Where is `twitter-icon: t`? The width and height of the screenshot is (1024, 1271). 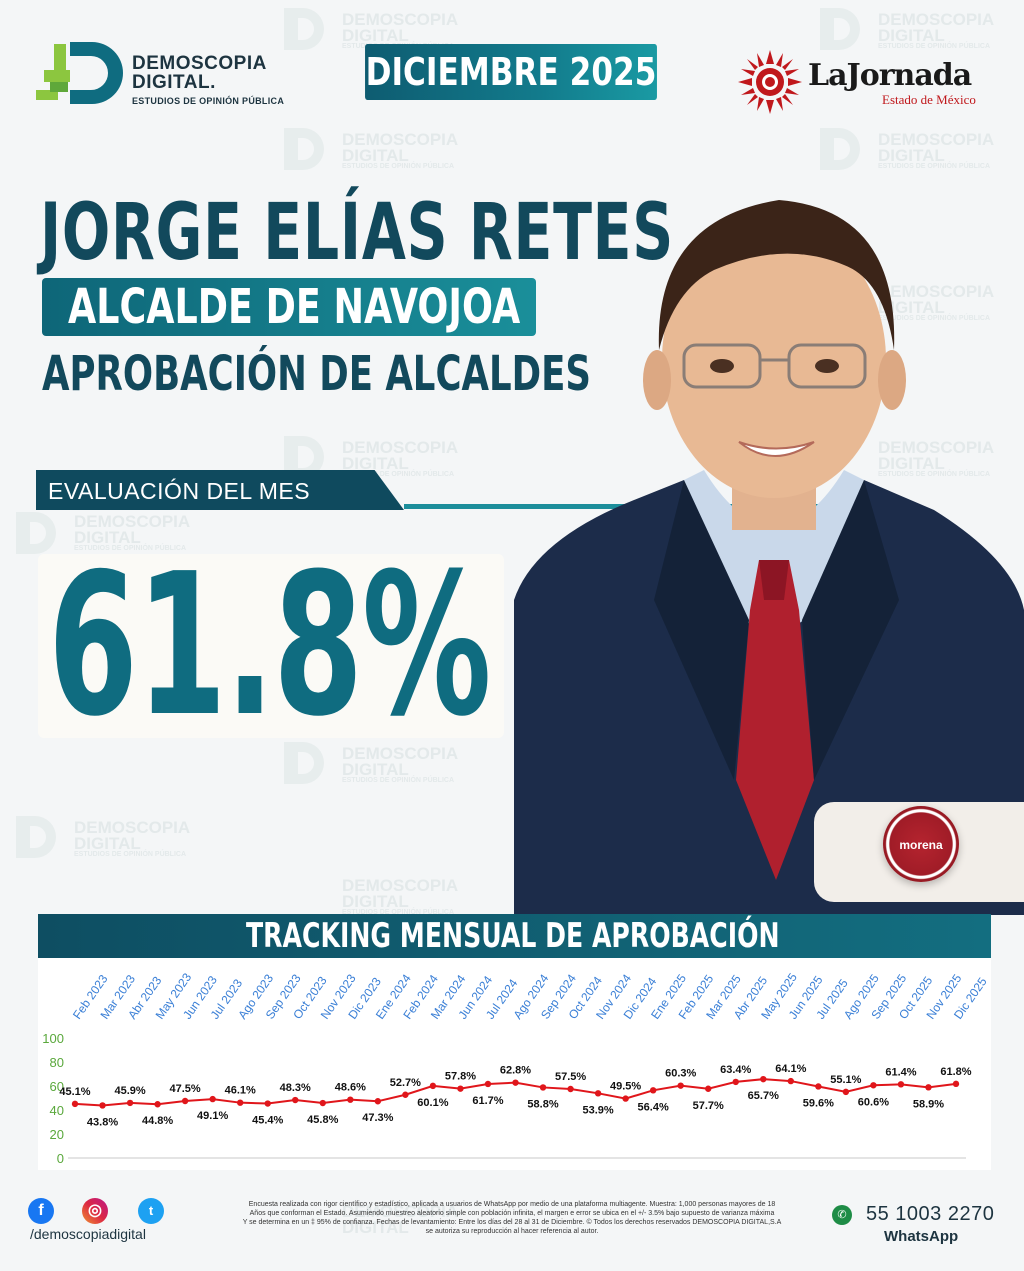
twitter-icon: t is located at coordinates (151, 1211).